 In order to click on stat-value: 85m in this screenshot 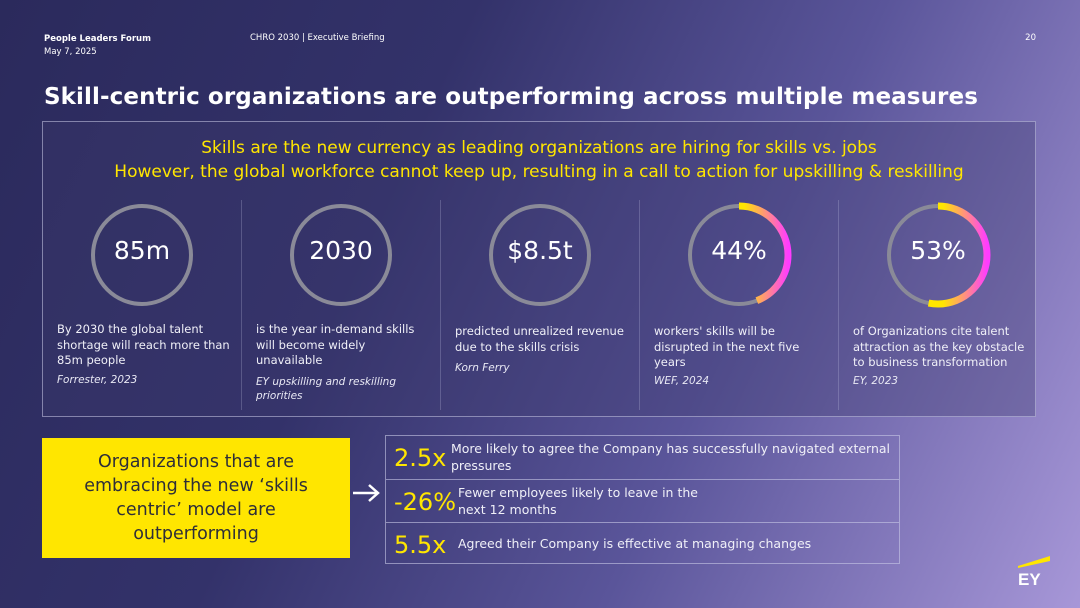, I will do `click(142, 250)`.